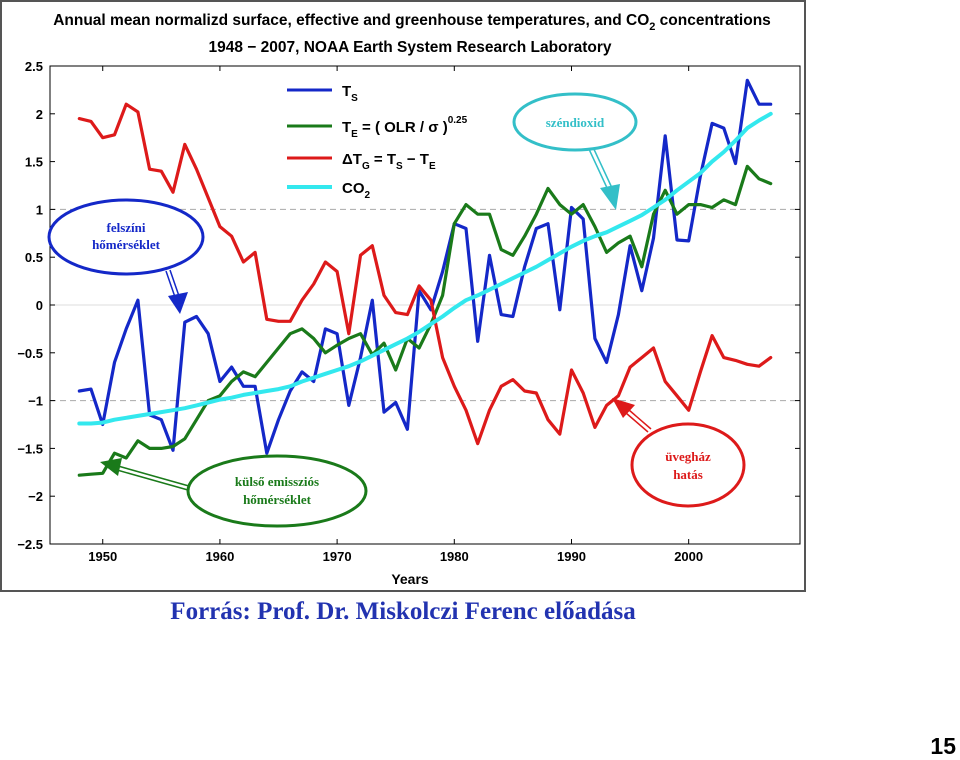 The width and height of the screenshot is (960, 760). I want to click on annotation-felszini-line2: hőmérséklet, so click(126, 244).